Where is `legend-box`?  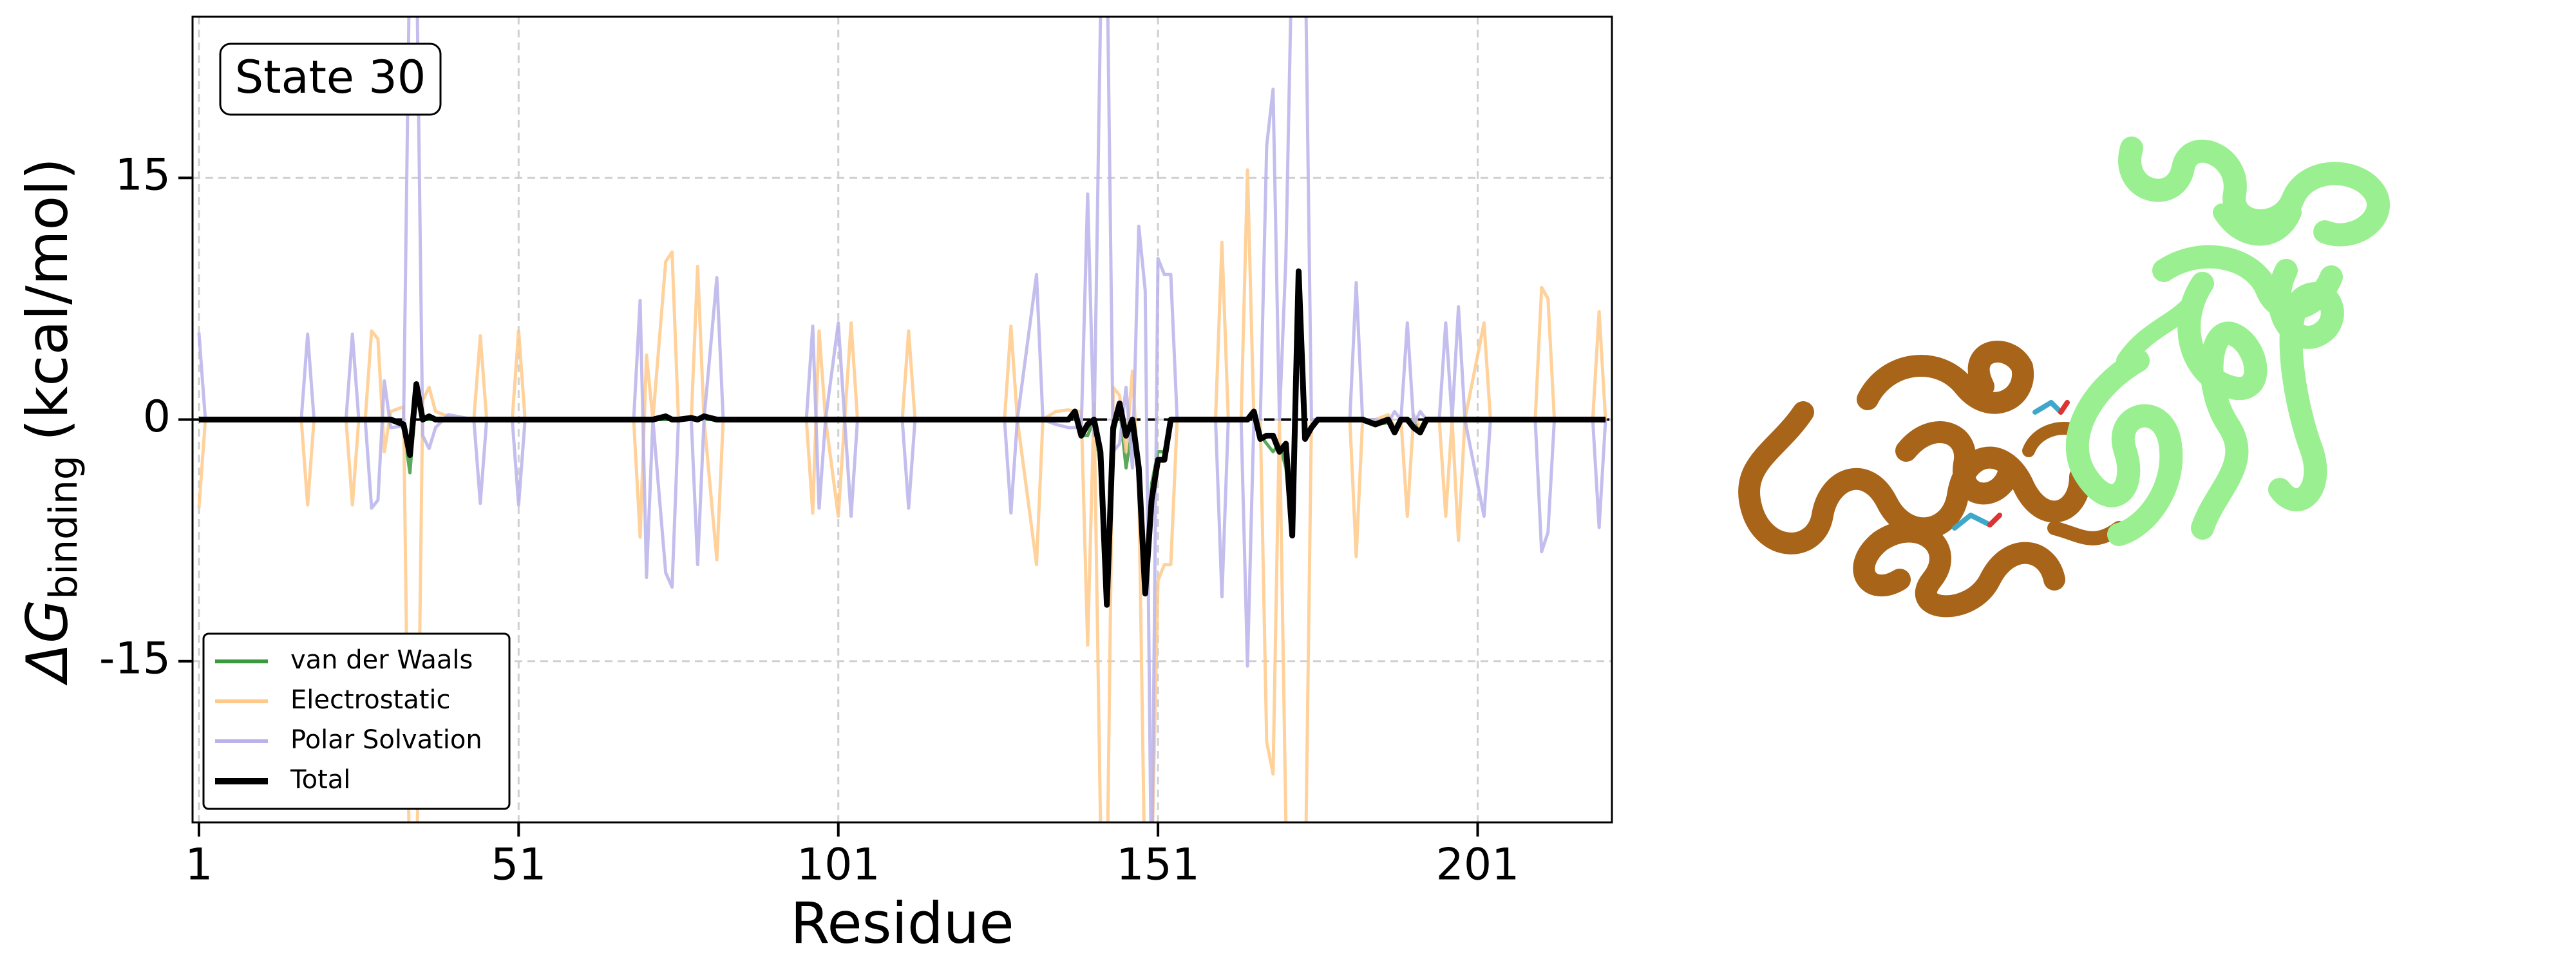
legend-box is located at coordinates (356, 721).